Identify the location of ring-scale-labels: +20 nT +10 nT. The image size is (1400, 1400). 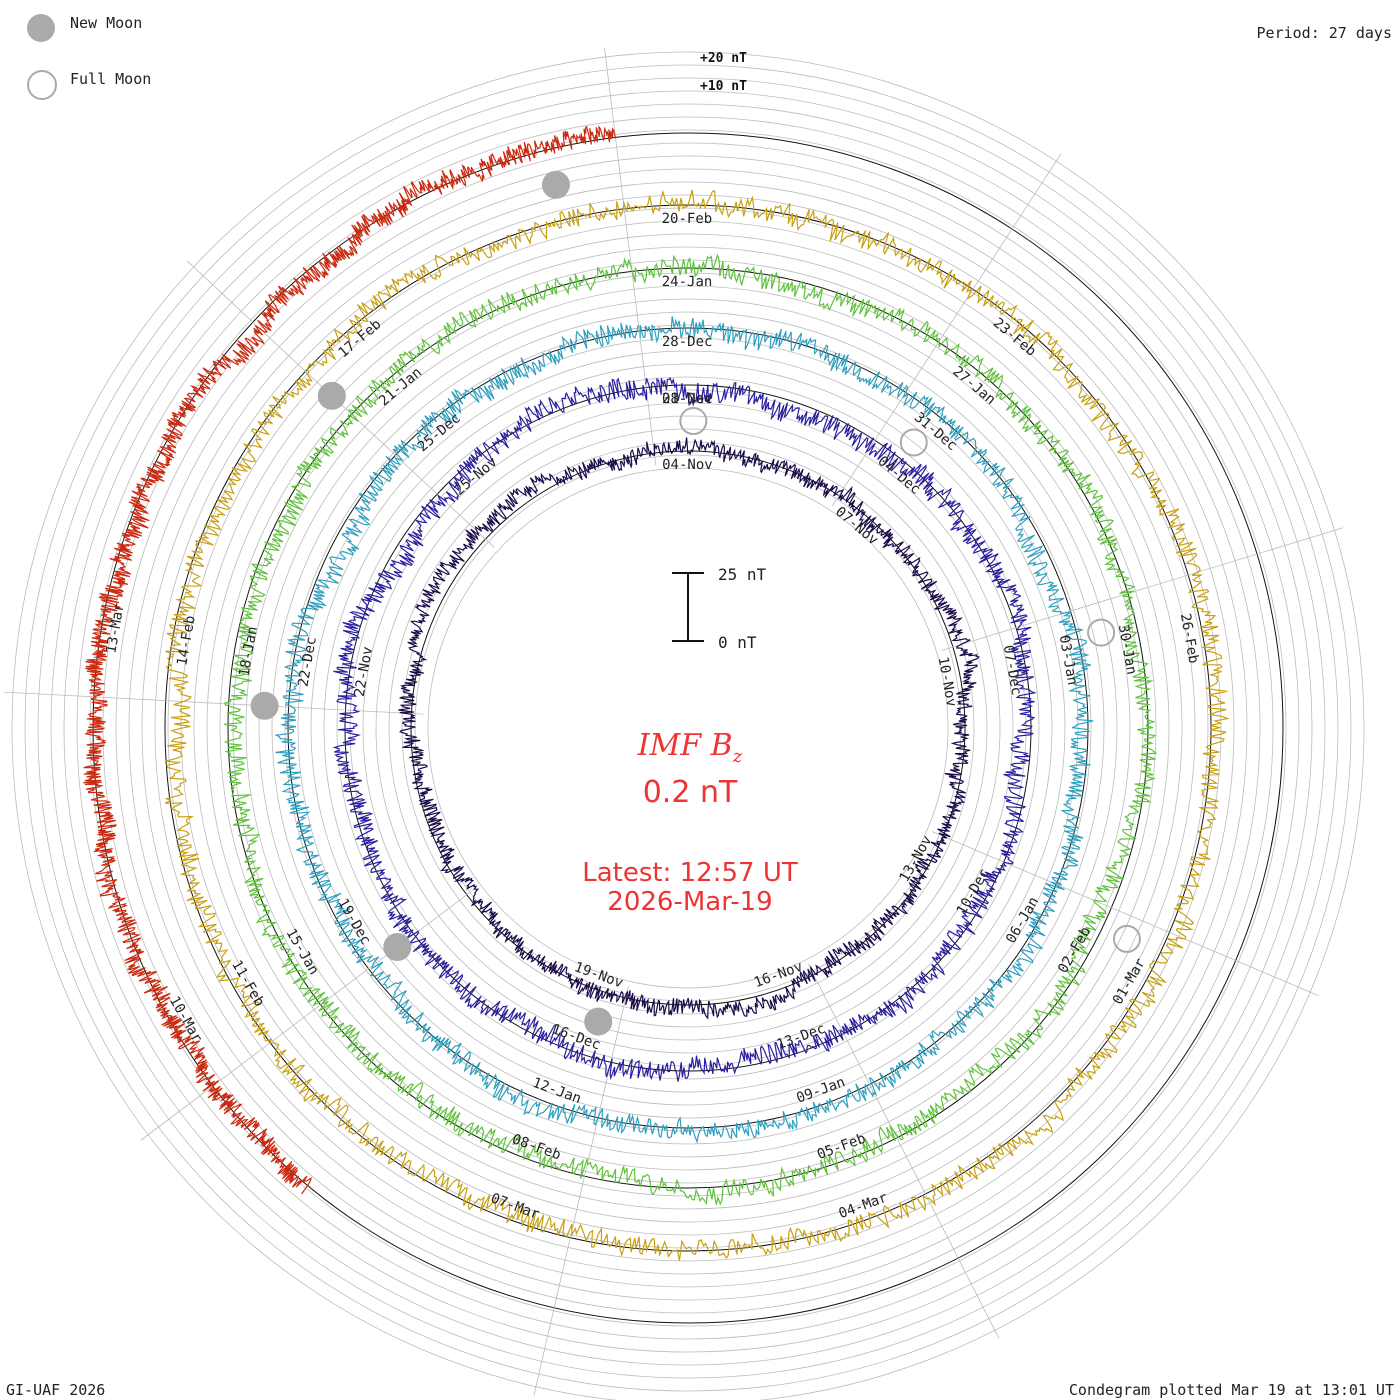
(723, 72).